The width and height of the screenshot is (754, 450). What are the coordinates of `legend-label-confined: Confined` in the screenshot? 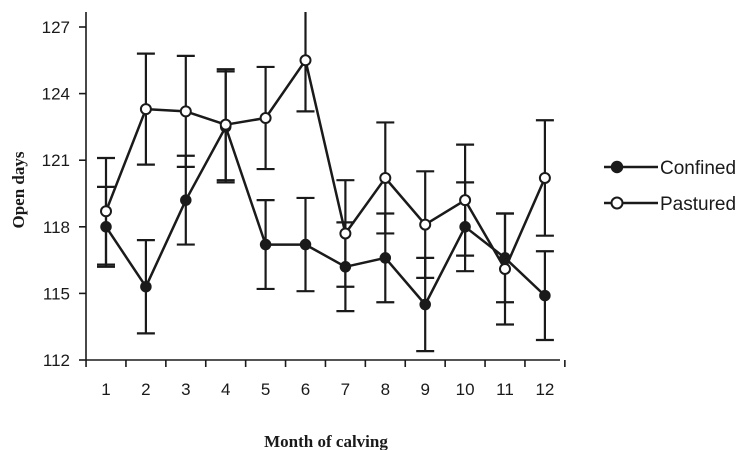 It's located at (698, 168).